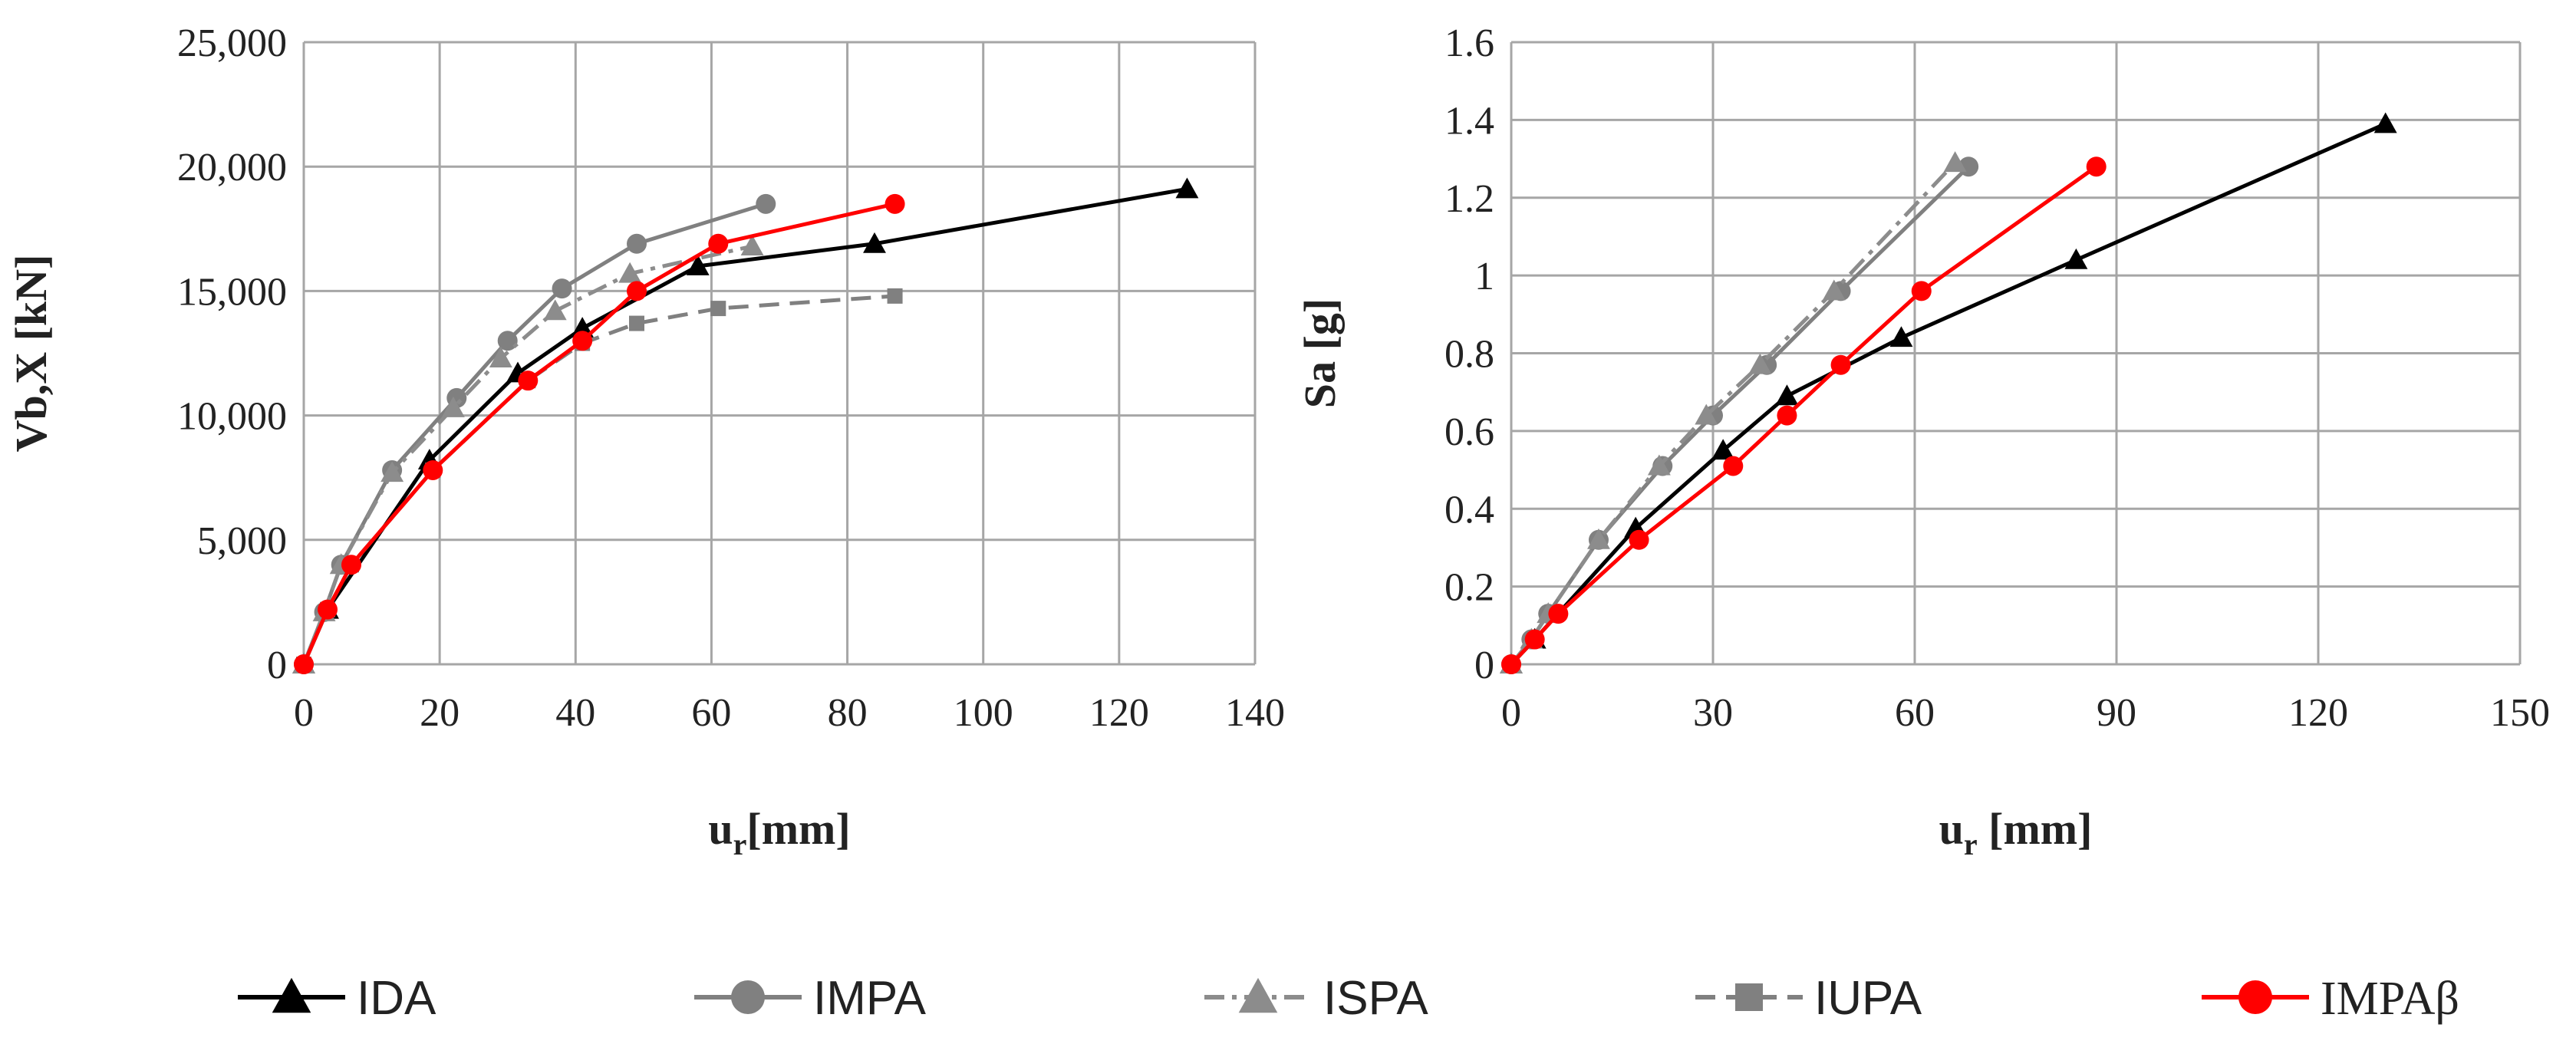  What do you see at coordinates (1469, 432) in the screenshot?
I see `y-tick-label: 0.6` at bounding box center [1469, 432].